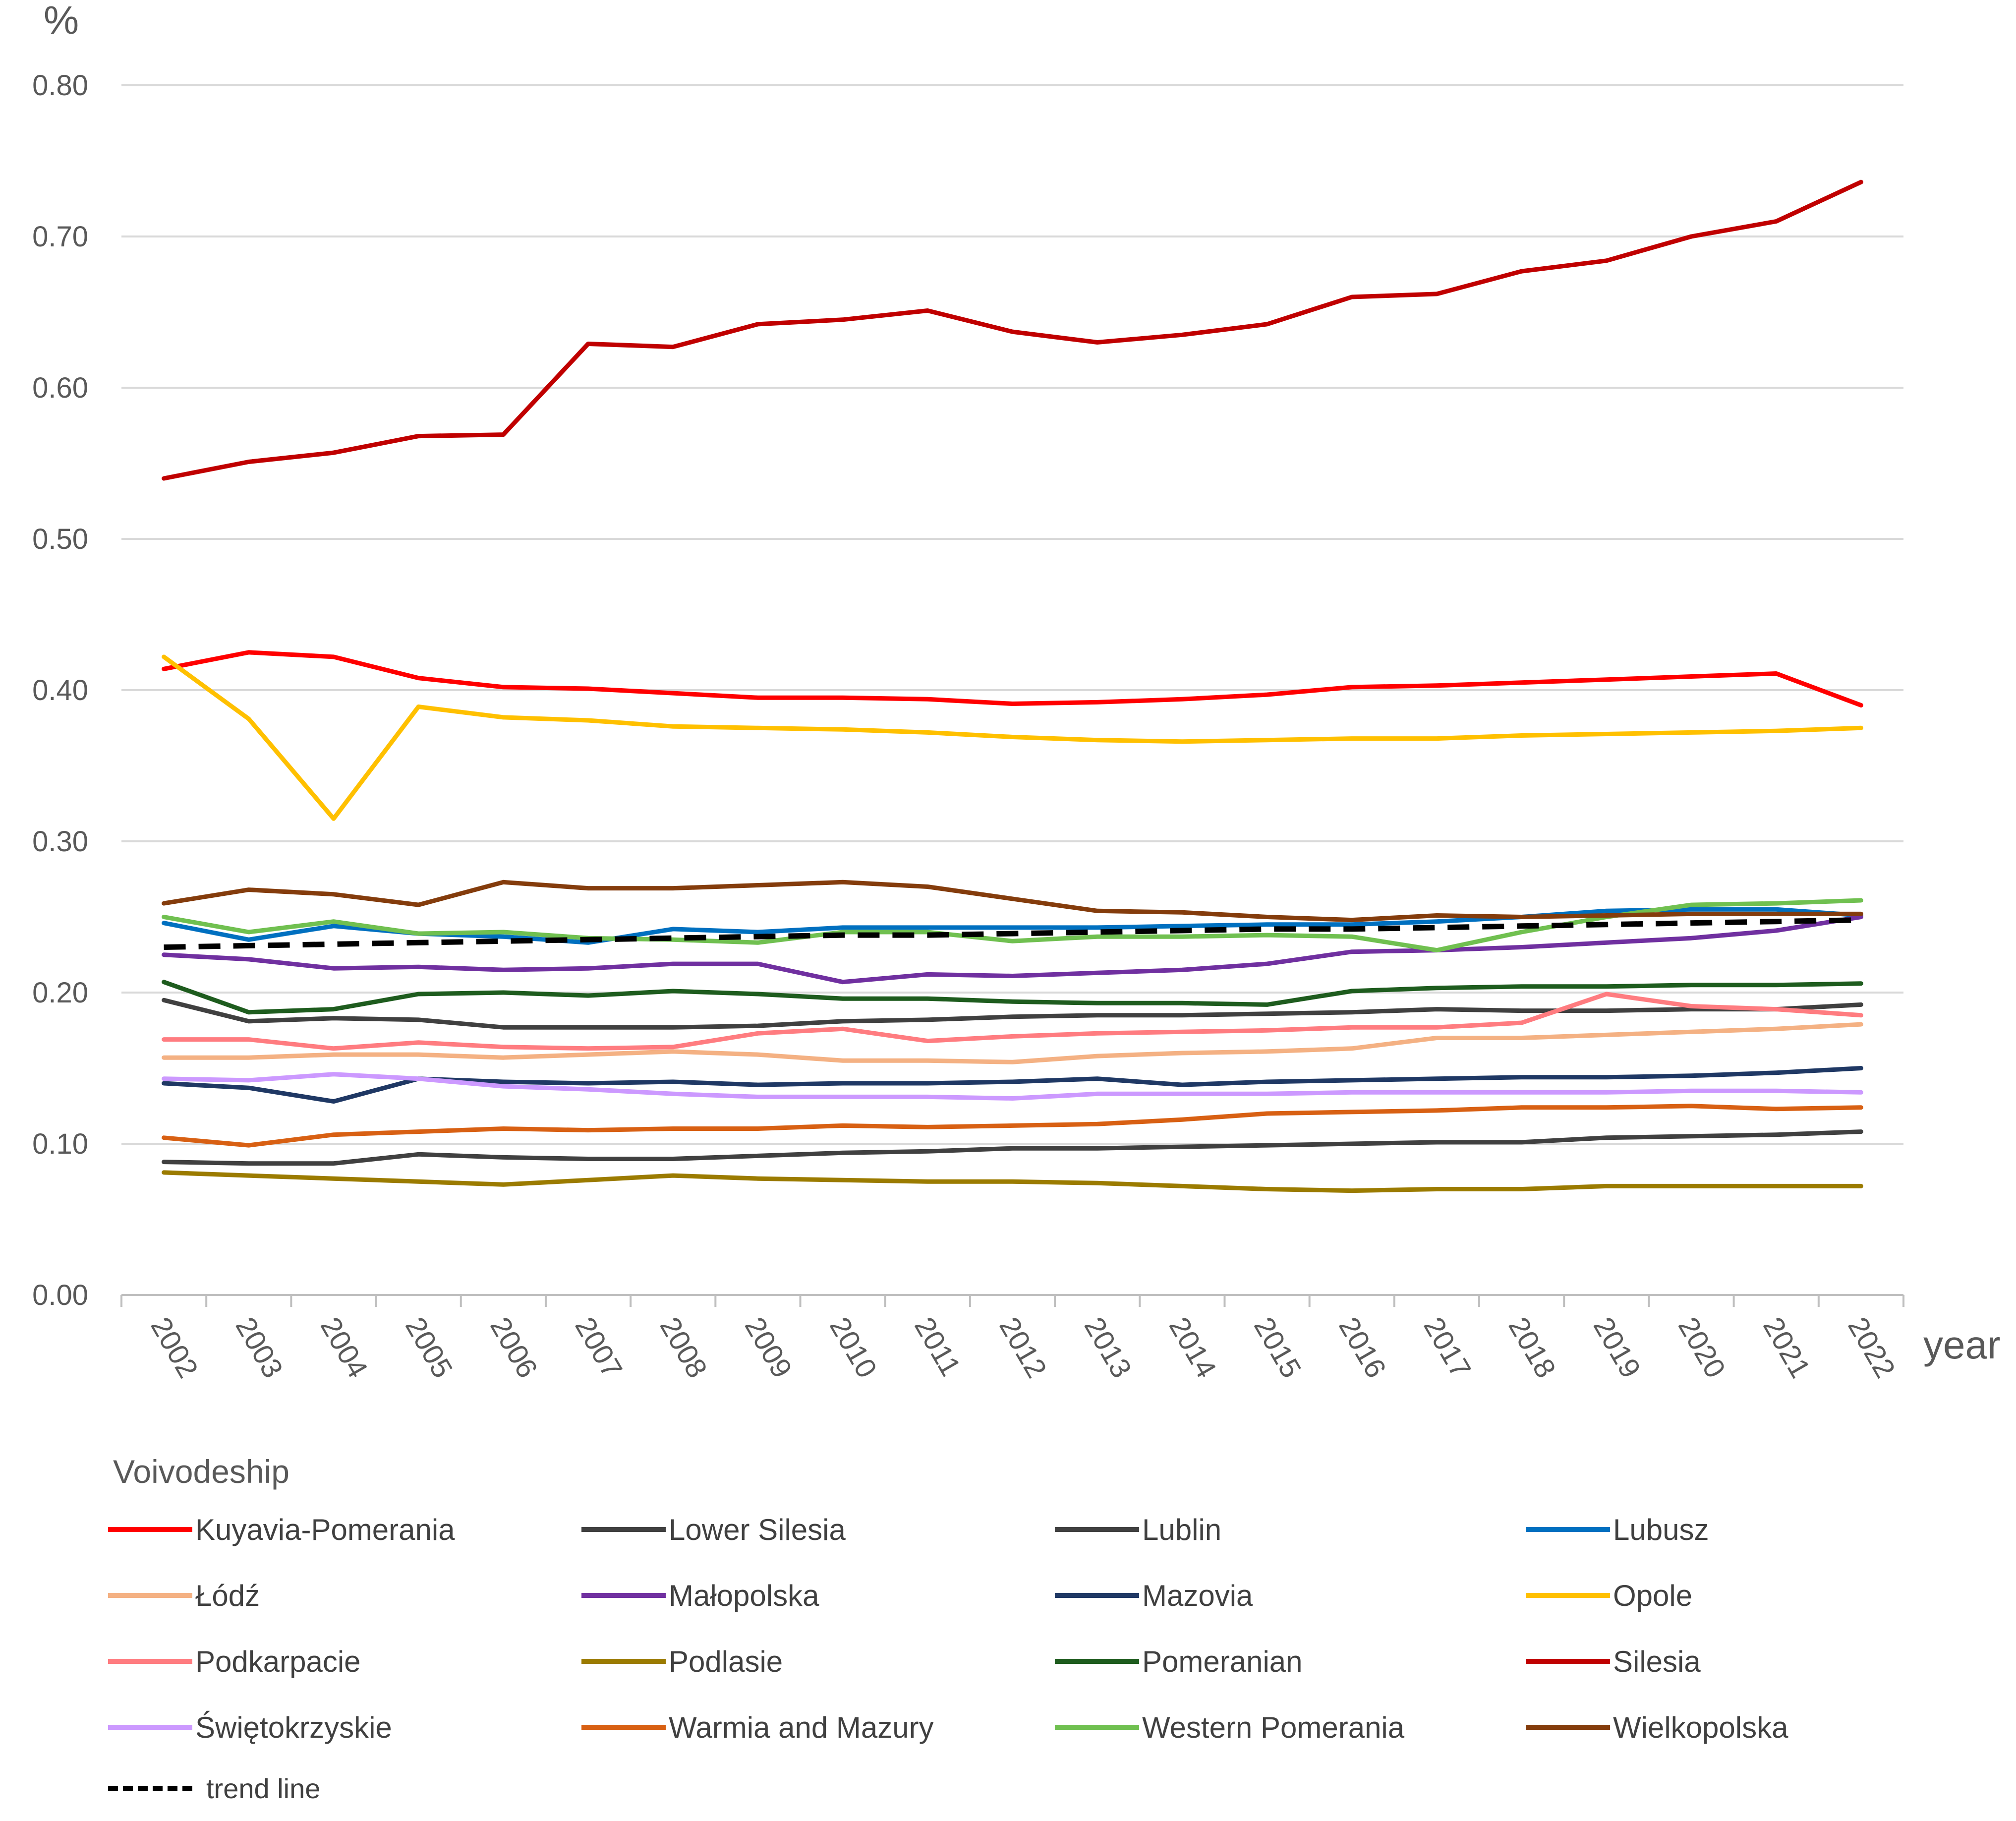 The height and width of the screenshot is (1821, 2016). I want to click on x-tick-label: 2007, so click(599, 1347).